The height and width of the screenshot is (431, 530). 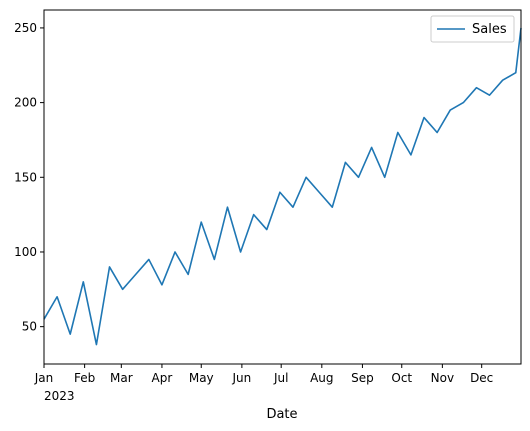 I want to click on y-tick-label: 100, so click(x=25, y=252).